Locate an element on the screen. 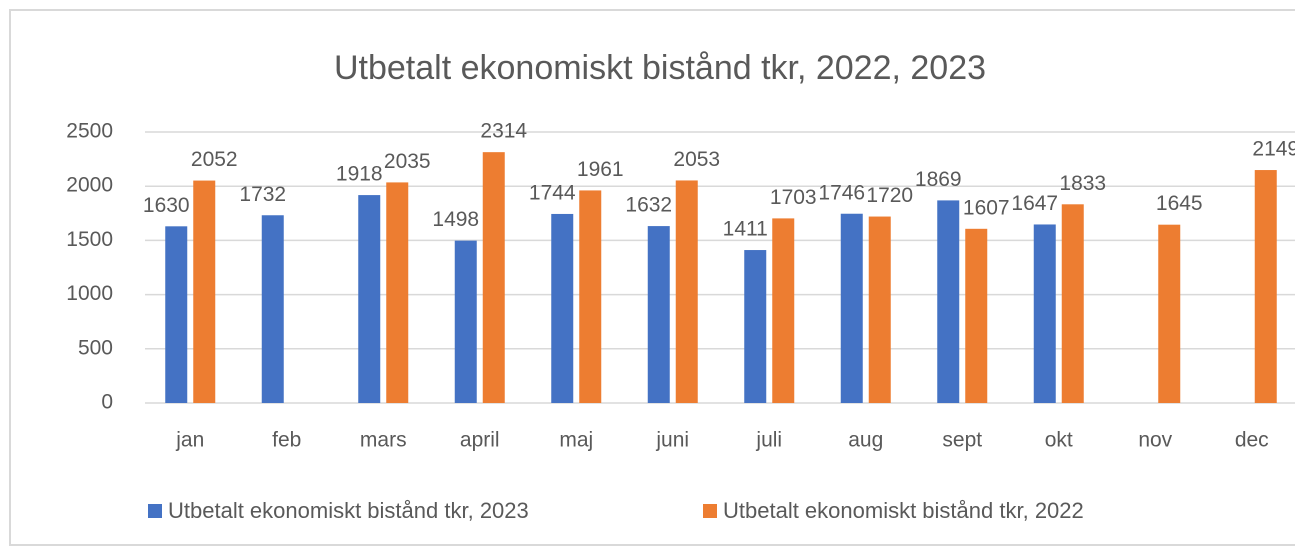 The height and width of the screenshot is (555, 1295). x-tick-label: dec is located at coordinates (1252, 440).